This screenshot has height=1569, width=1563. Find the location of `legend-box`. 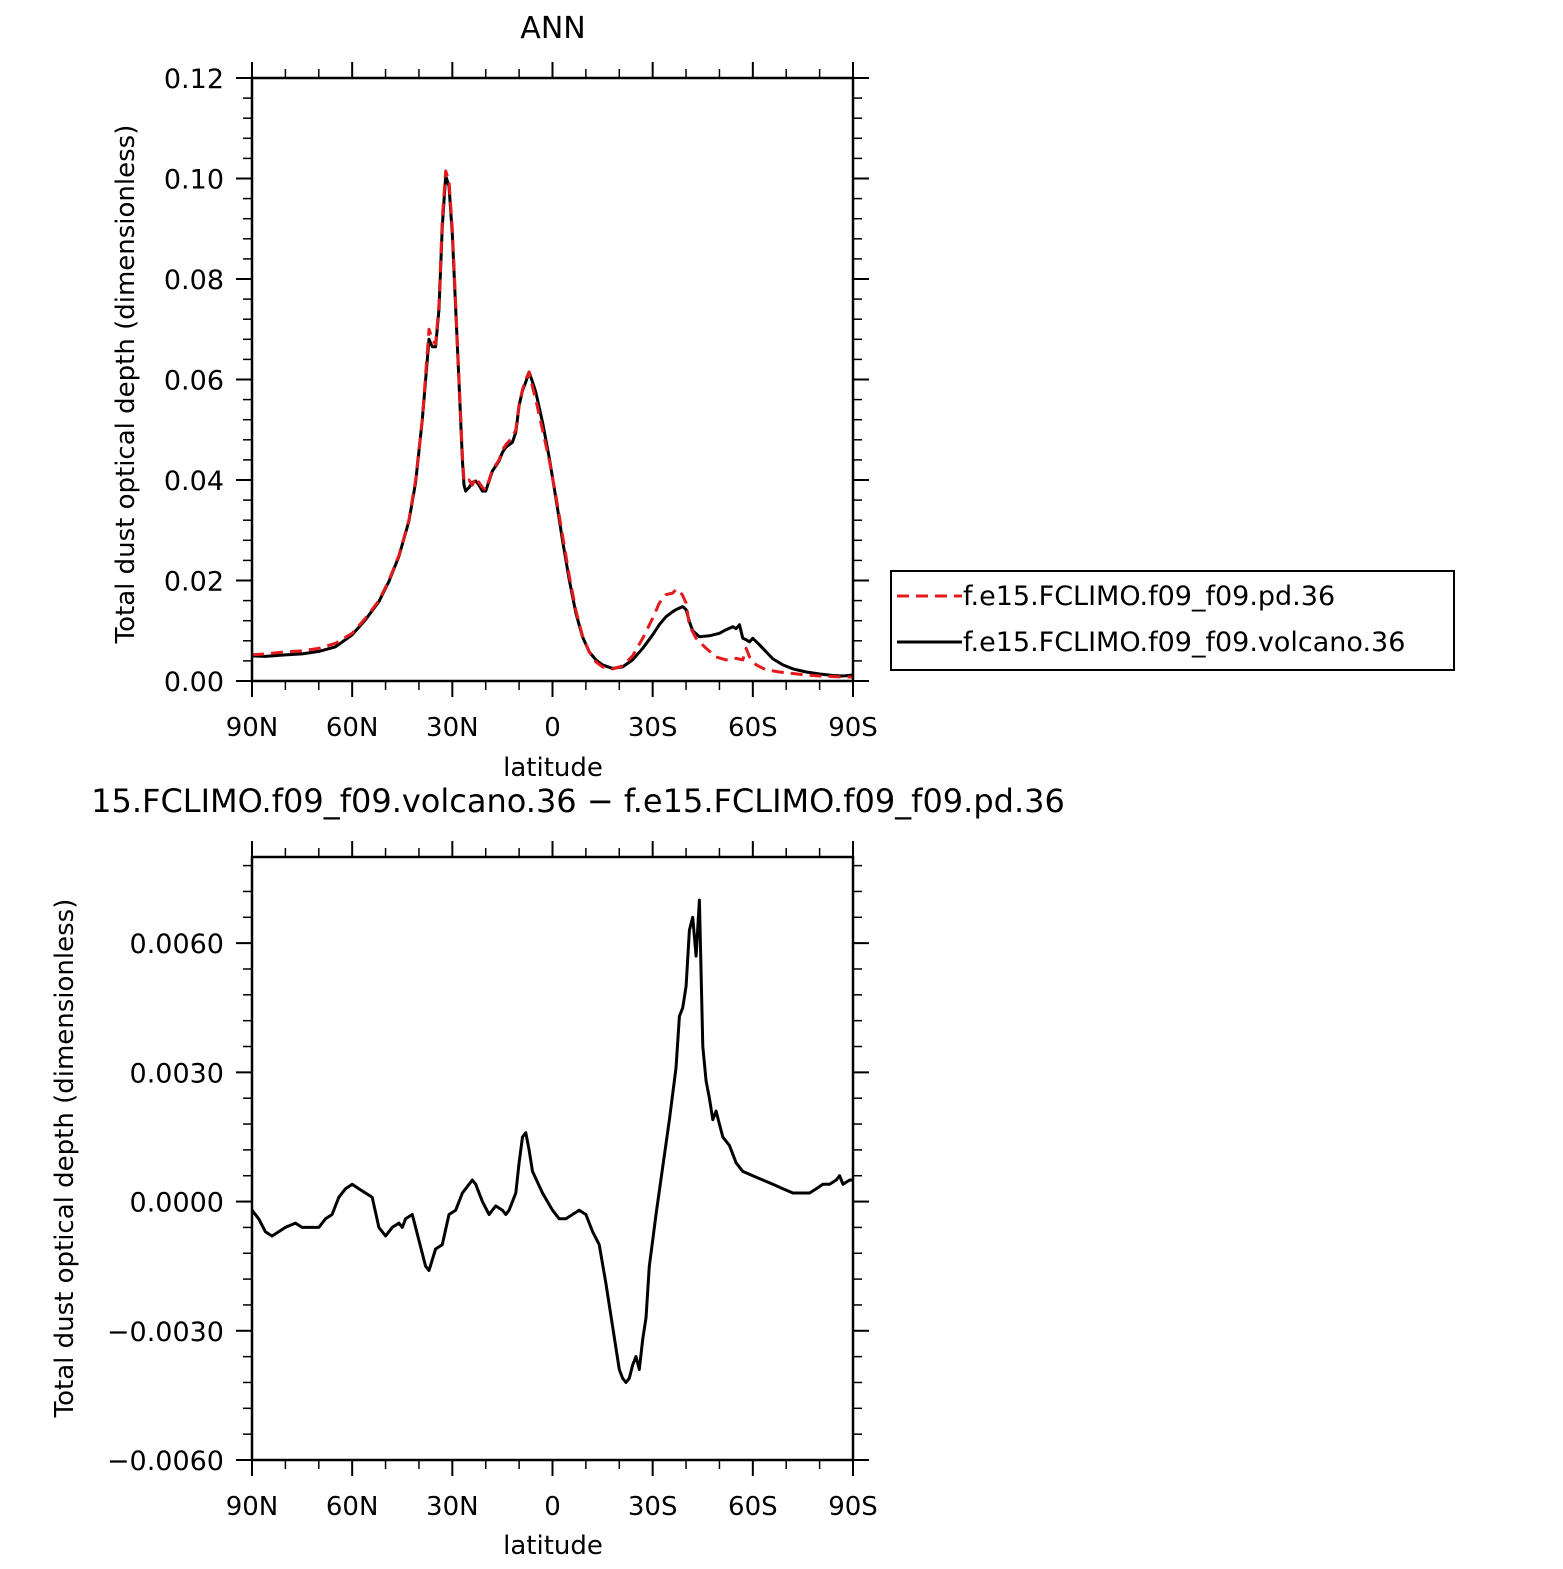

legend-box is located at coordinates (1172, 620).